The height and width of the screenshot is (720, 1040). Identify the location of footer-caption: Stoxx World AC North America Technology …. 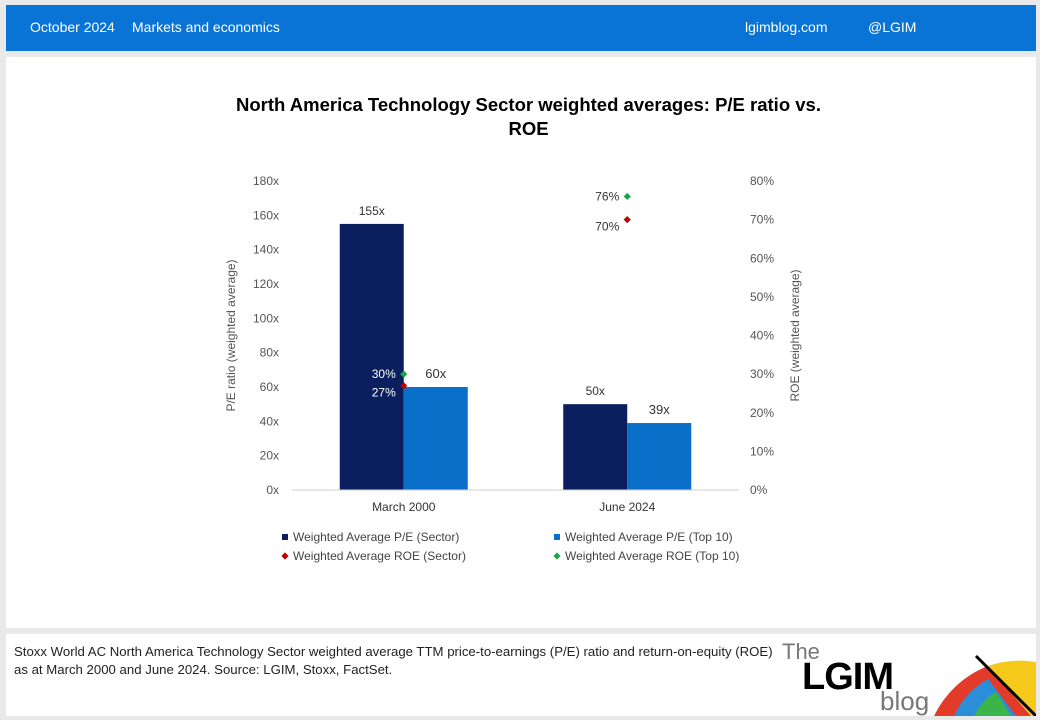
(393, 660).